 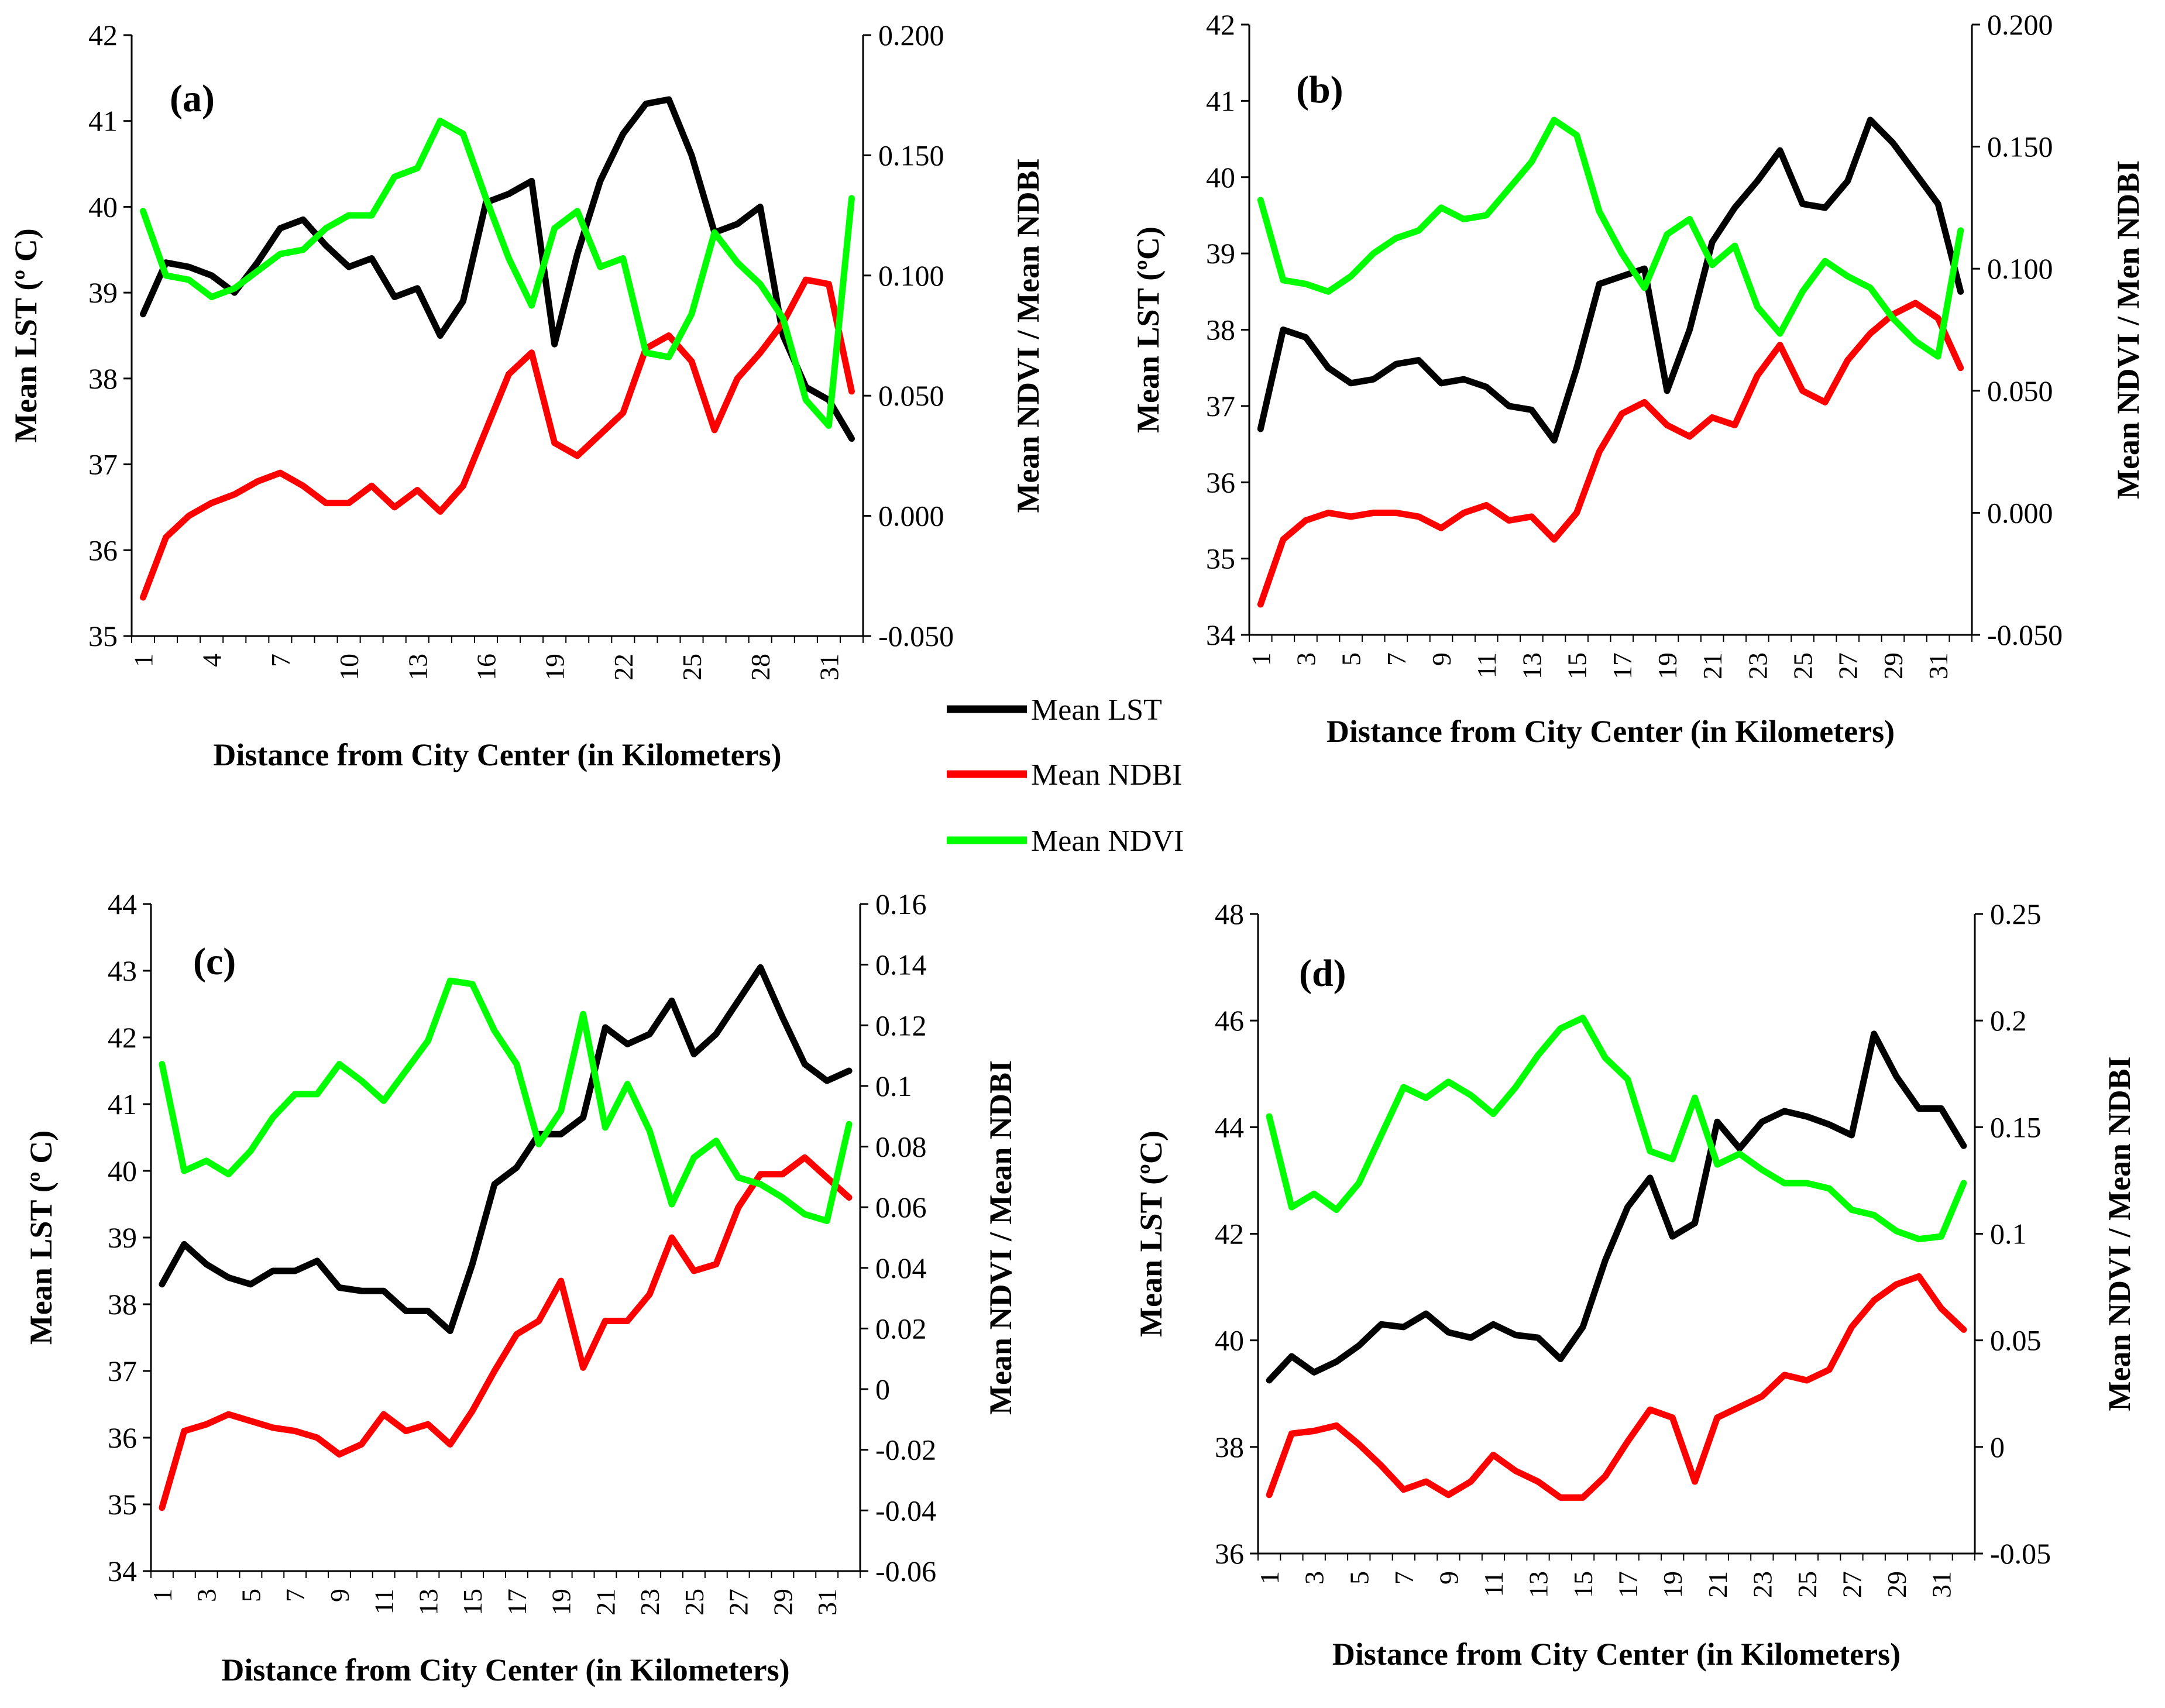 I want to click on tick-label-x: 9, so click(x=340, y=1596).